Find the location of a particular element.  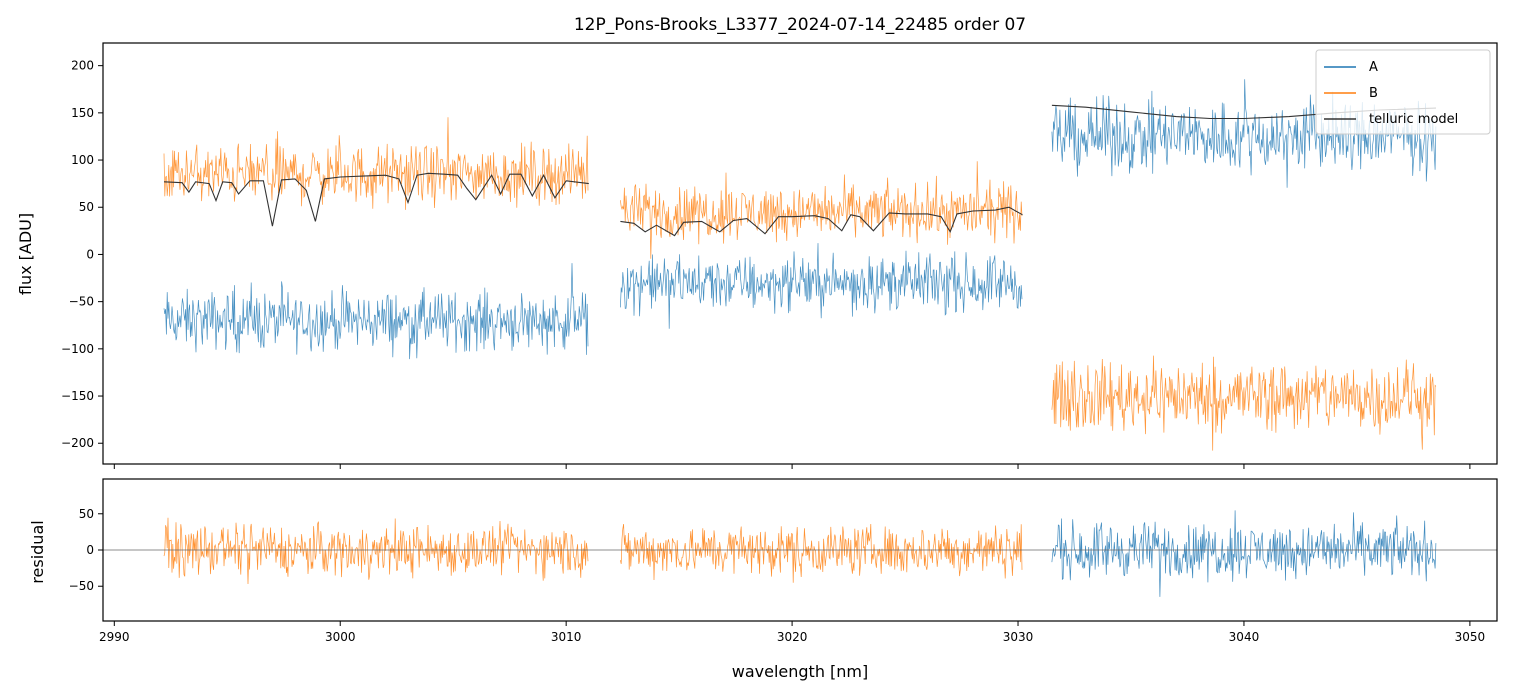

flux-y-tick-label: −150 is located at coordinates (77, 396).